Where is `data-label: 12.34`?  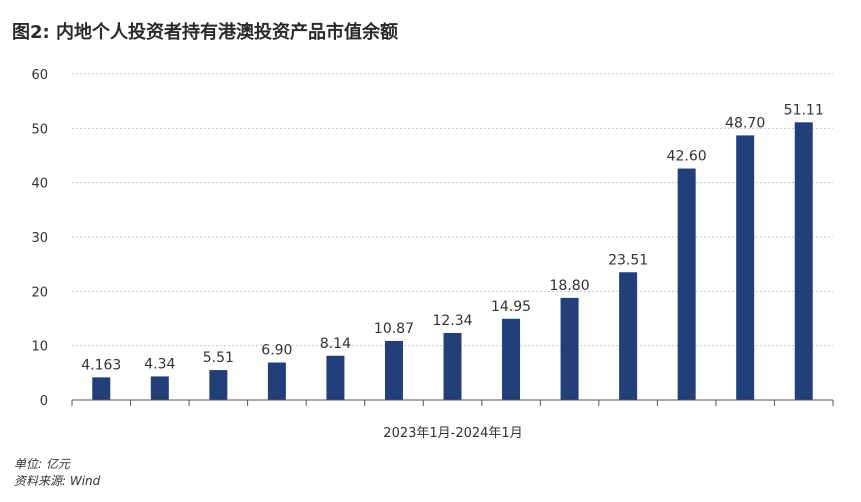 data-label: 12.34 is located at coordinates (452, 321).